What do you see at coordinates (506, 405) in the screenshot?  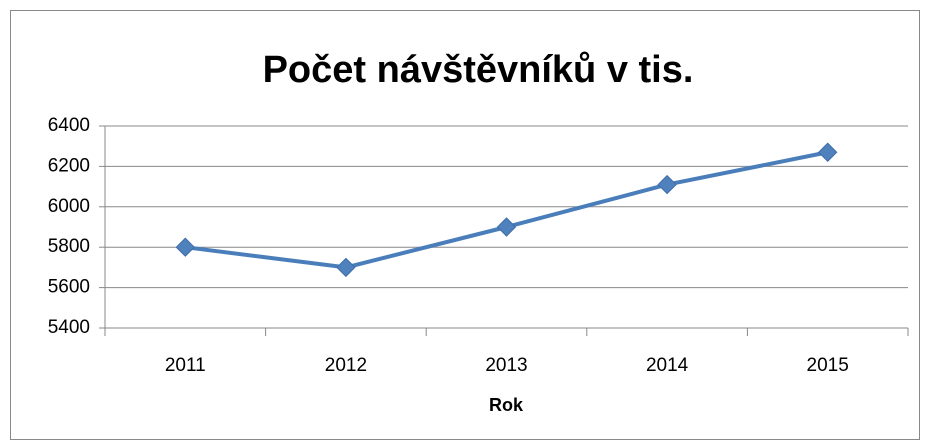 I see `x-axis-title: Rok` at bounding box center [506, 405].